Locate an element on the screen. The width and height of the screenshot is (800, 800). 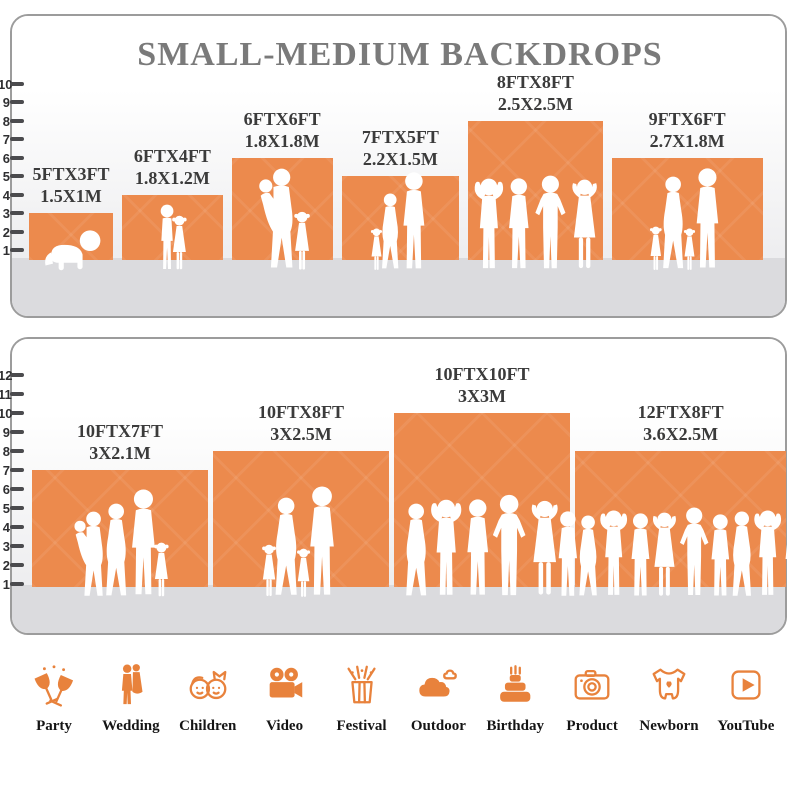
category-item-birthday: Birthday is located at coordinates (515, 698).